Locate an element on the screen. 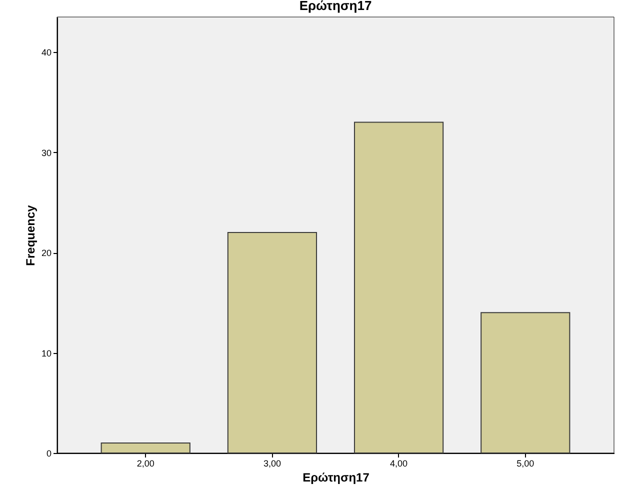 The height and width of the screenshot is (502, 624). y-axis-title: Frequency is located at coordinates (30, 235).